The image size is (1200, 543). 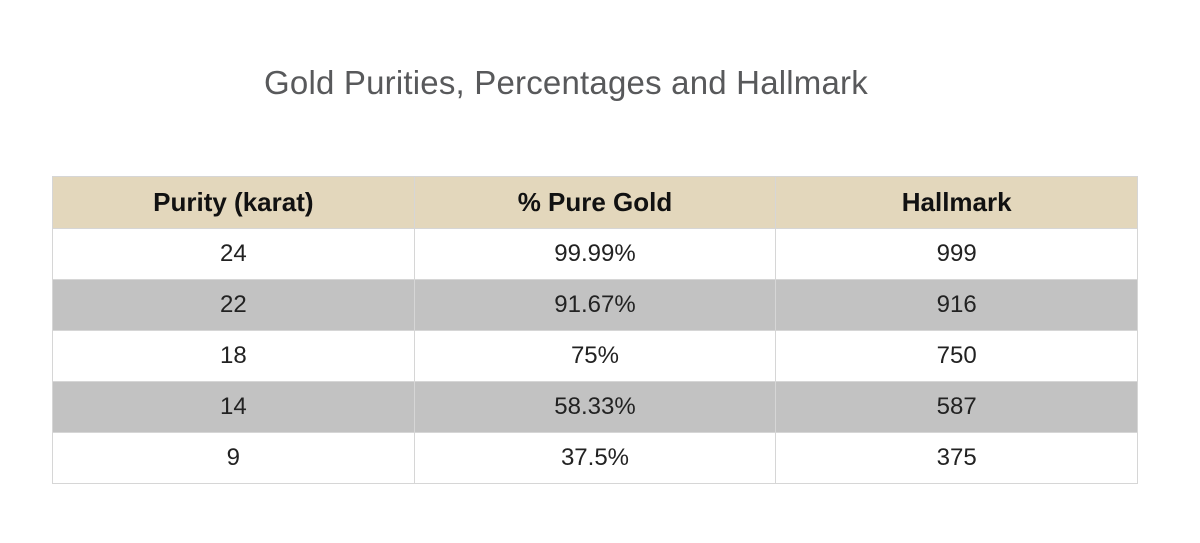 I want to click on cell-hallmark: 750, so click(x=956, y=356).